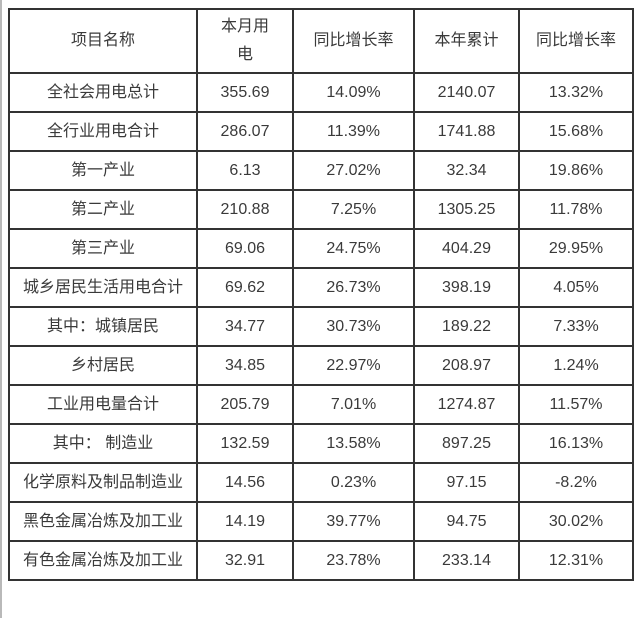  What do you see at coordinates (466, 326) in the screenshot?
I see `value-cell: 189.22` at bounding box center [466, 326].